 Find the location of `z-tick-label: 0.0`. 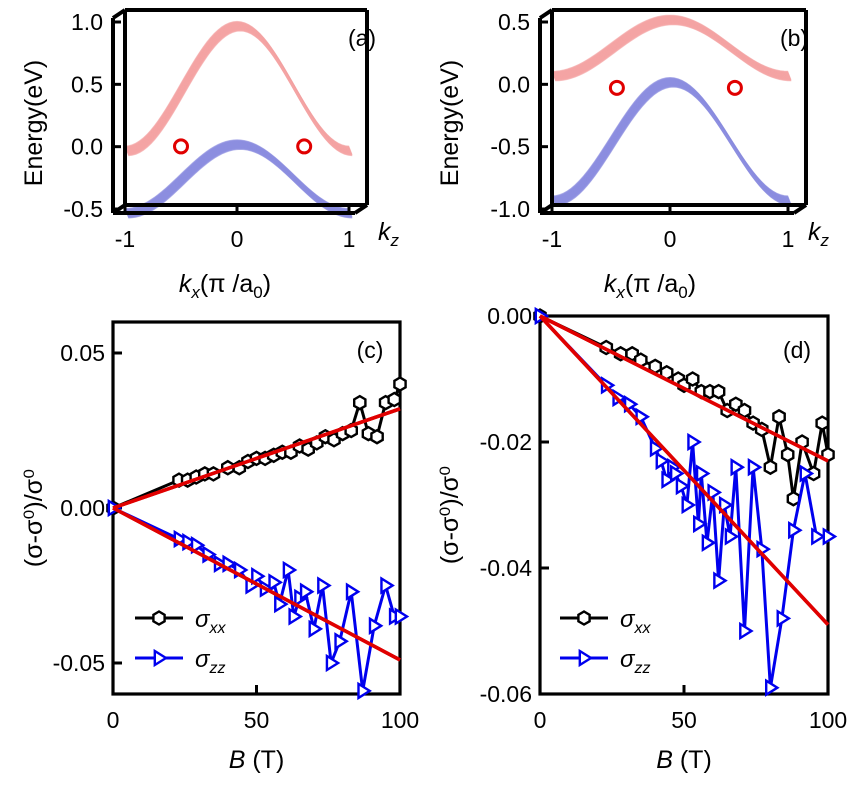

z-tick-label: 0.0 is located at coordinates (87, 147).